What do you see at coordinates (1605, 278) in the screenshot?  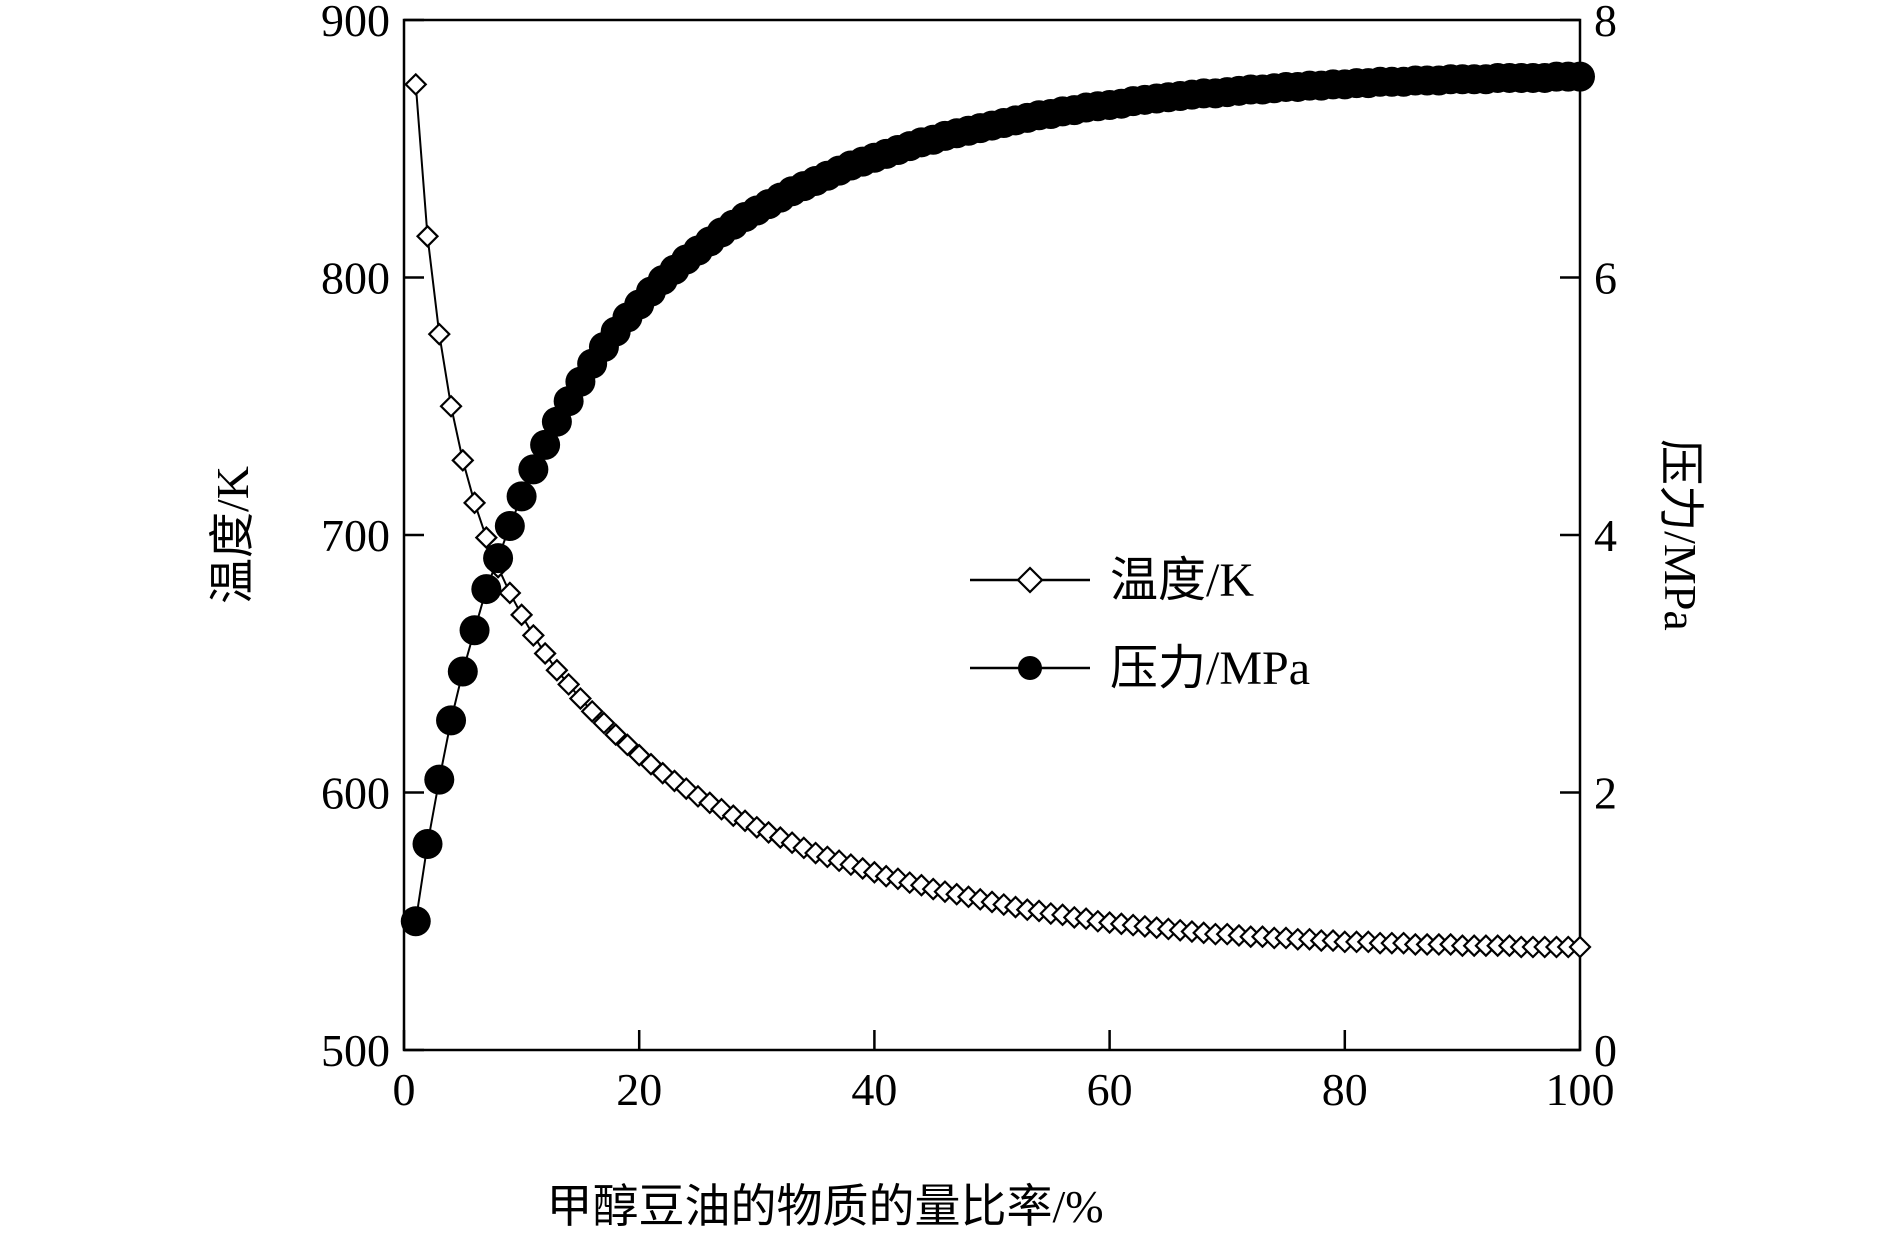 I see `y-right-tick-label: 6` at bounding box center [1605, 278].